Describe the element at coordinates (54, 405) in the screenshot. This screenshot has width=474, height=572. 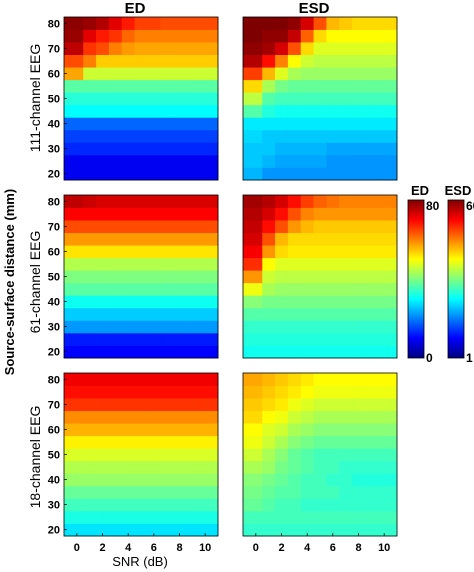
I see `y-tick-label: 70` at that location.